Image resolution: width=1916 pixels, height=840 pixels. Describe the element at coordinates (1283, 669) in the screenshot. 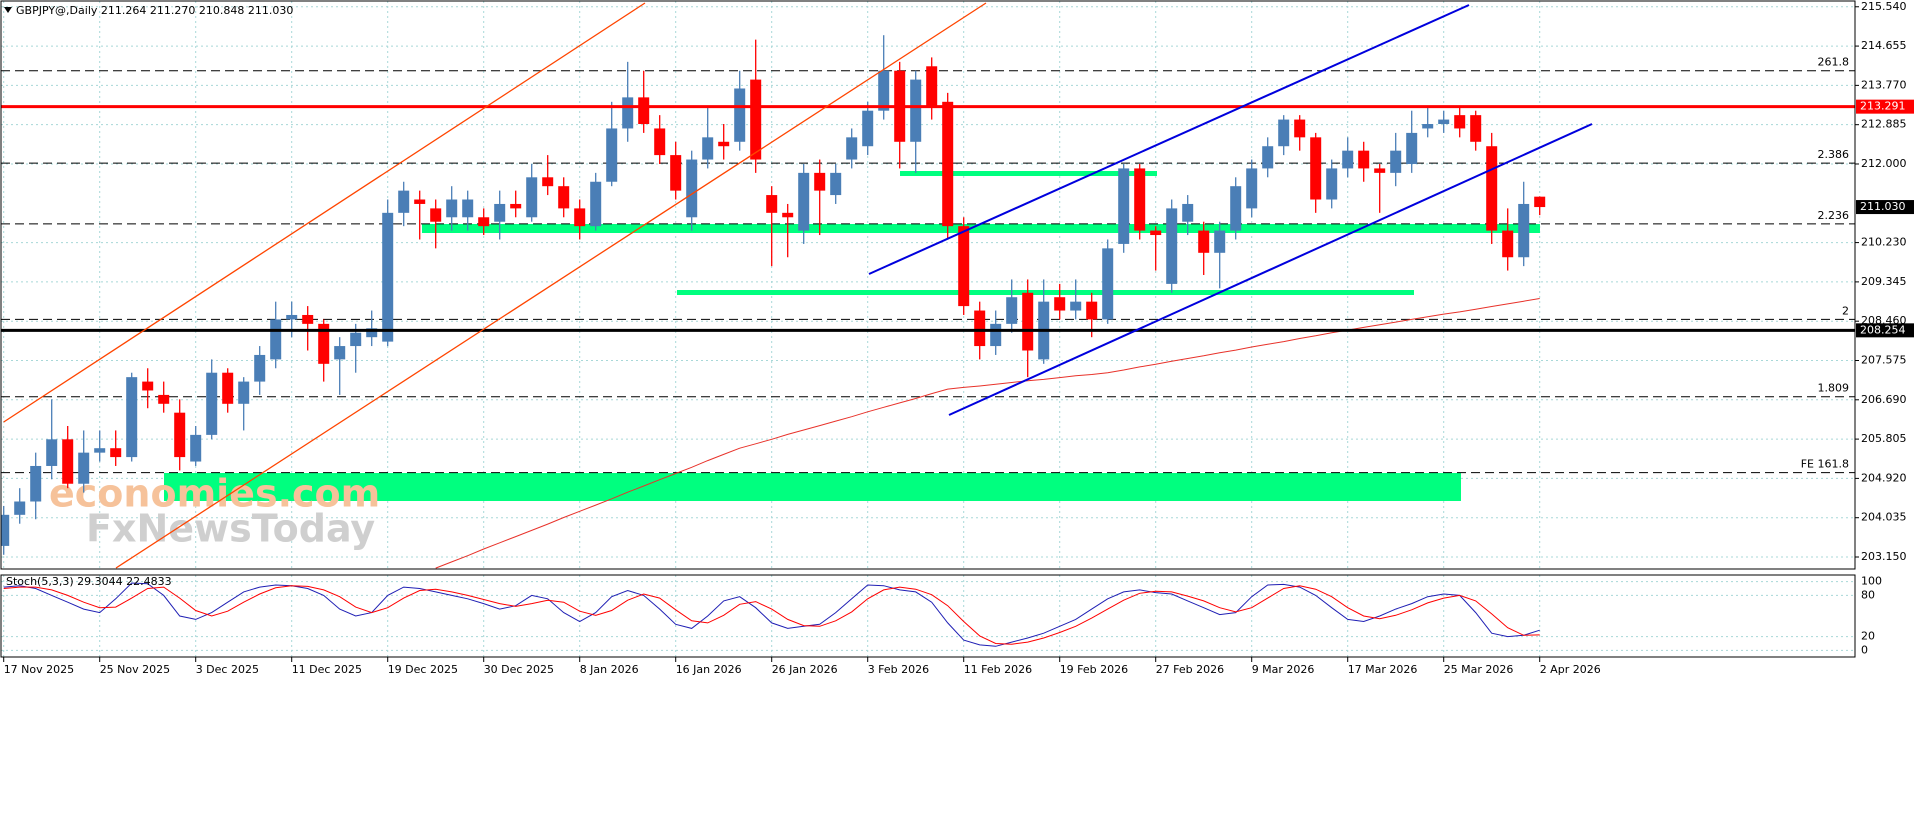

I see `x-tick-label: 9 Mar 2026` at that location.